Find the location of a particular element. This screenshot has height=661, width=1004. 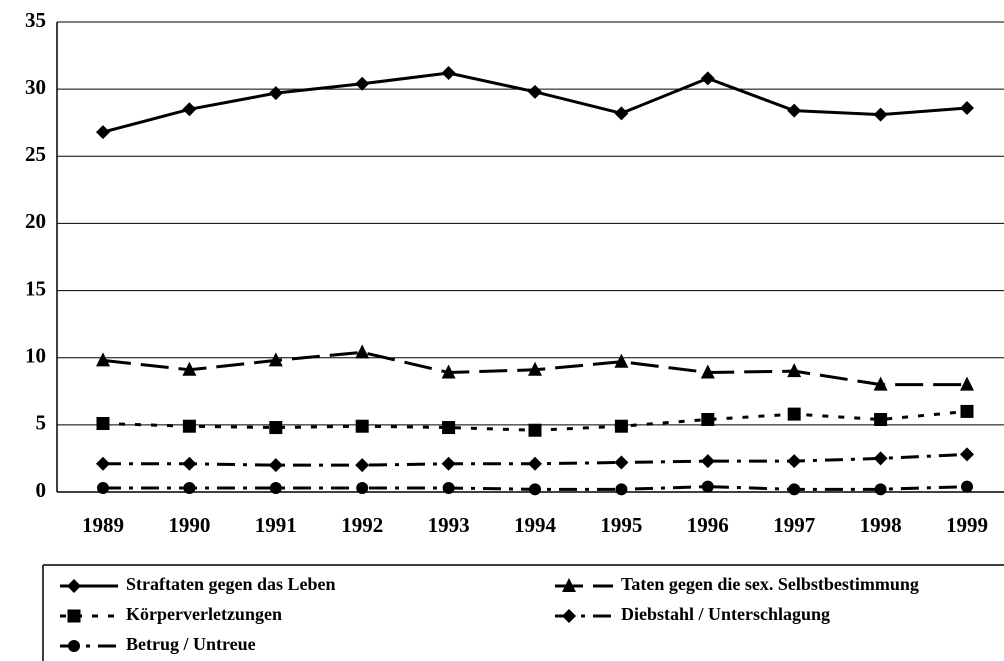

y-tick-label: 0 is located at coordinates (41, 490).